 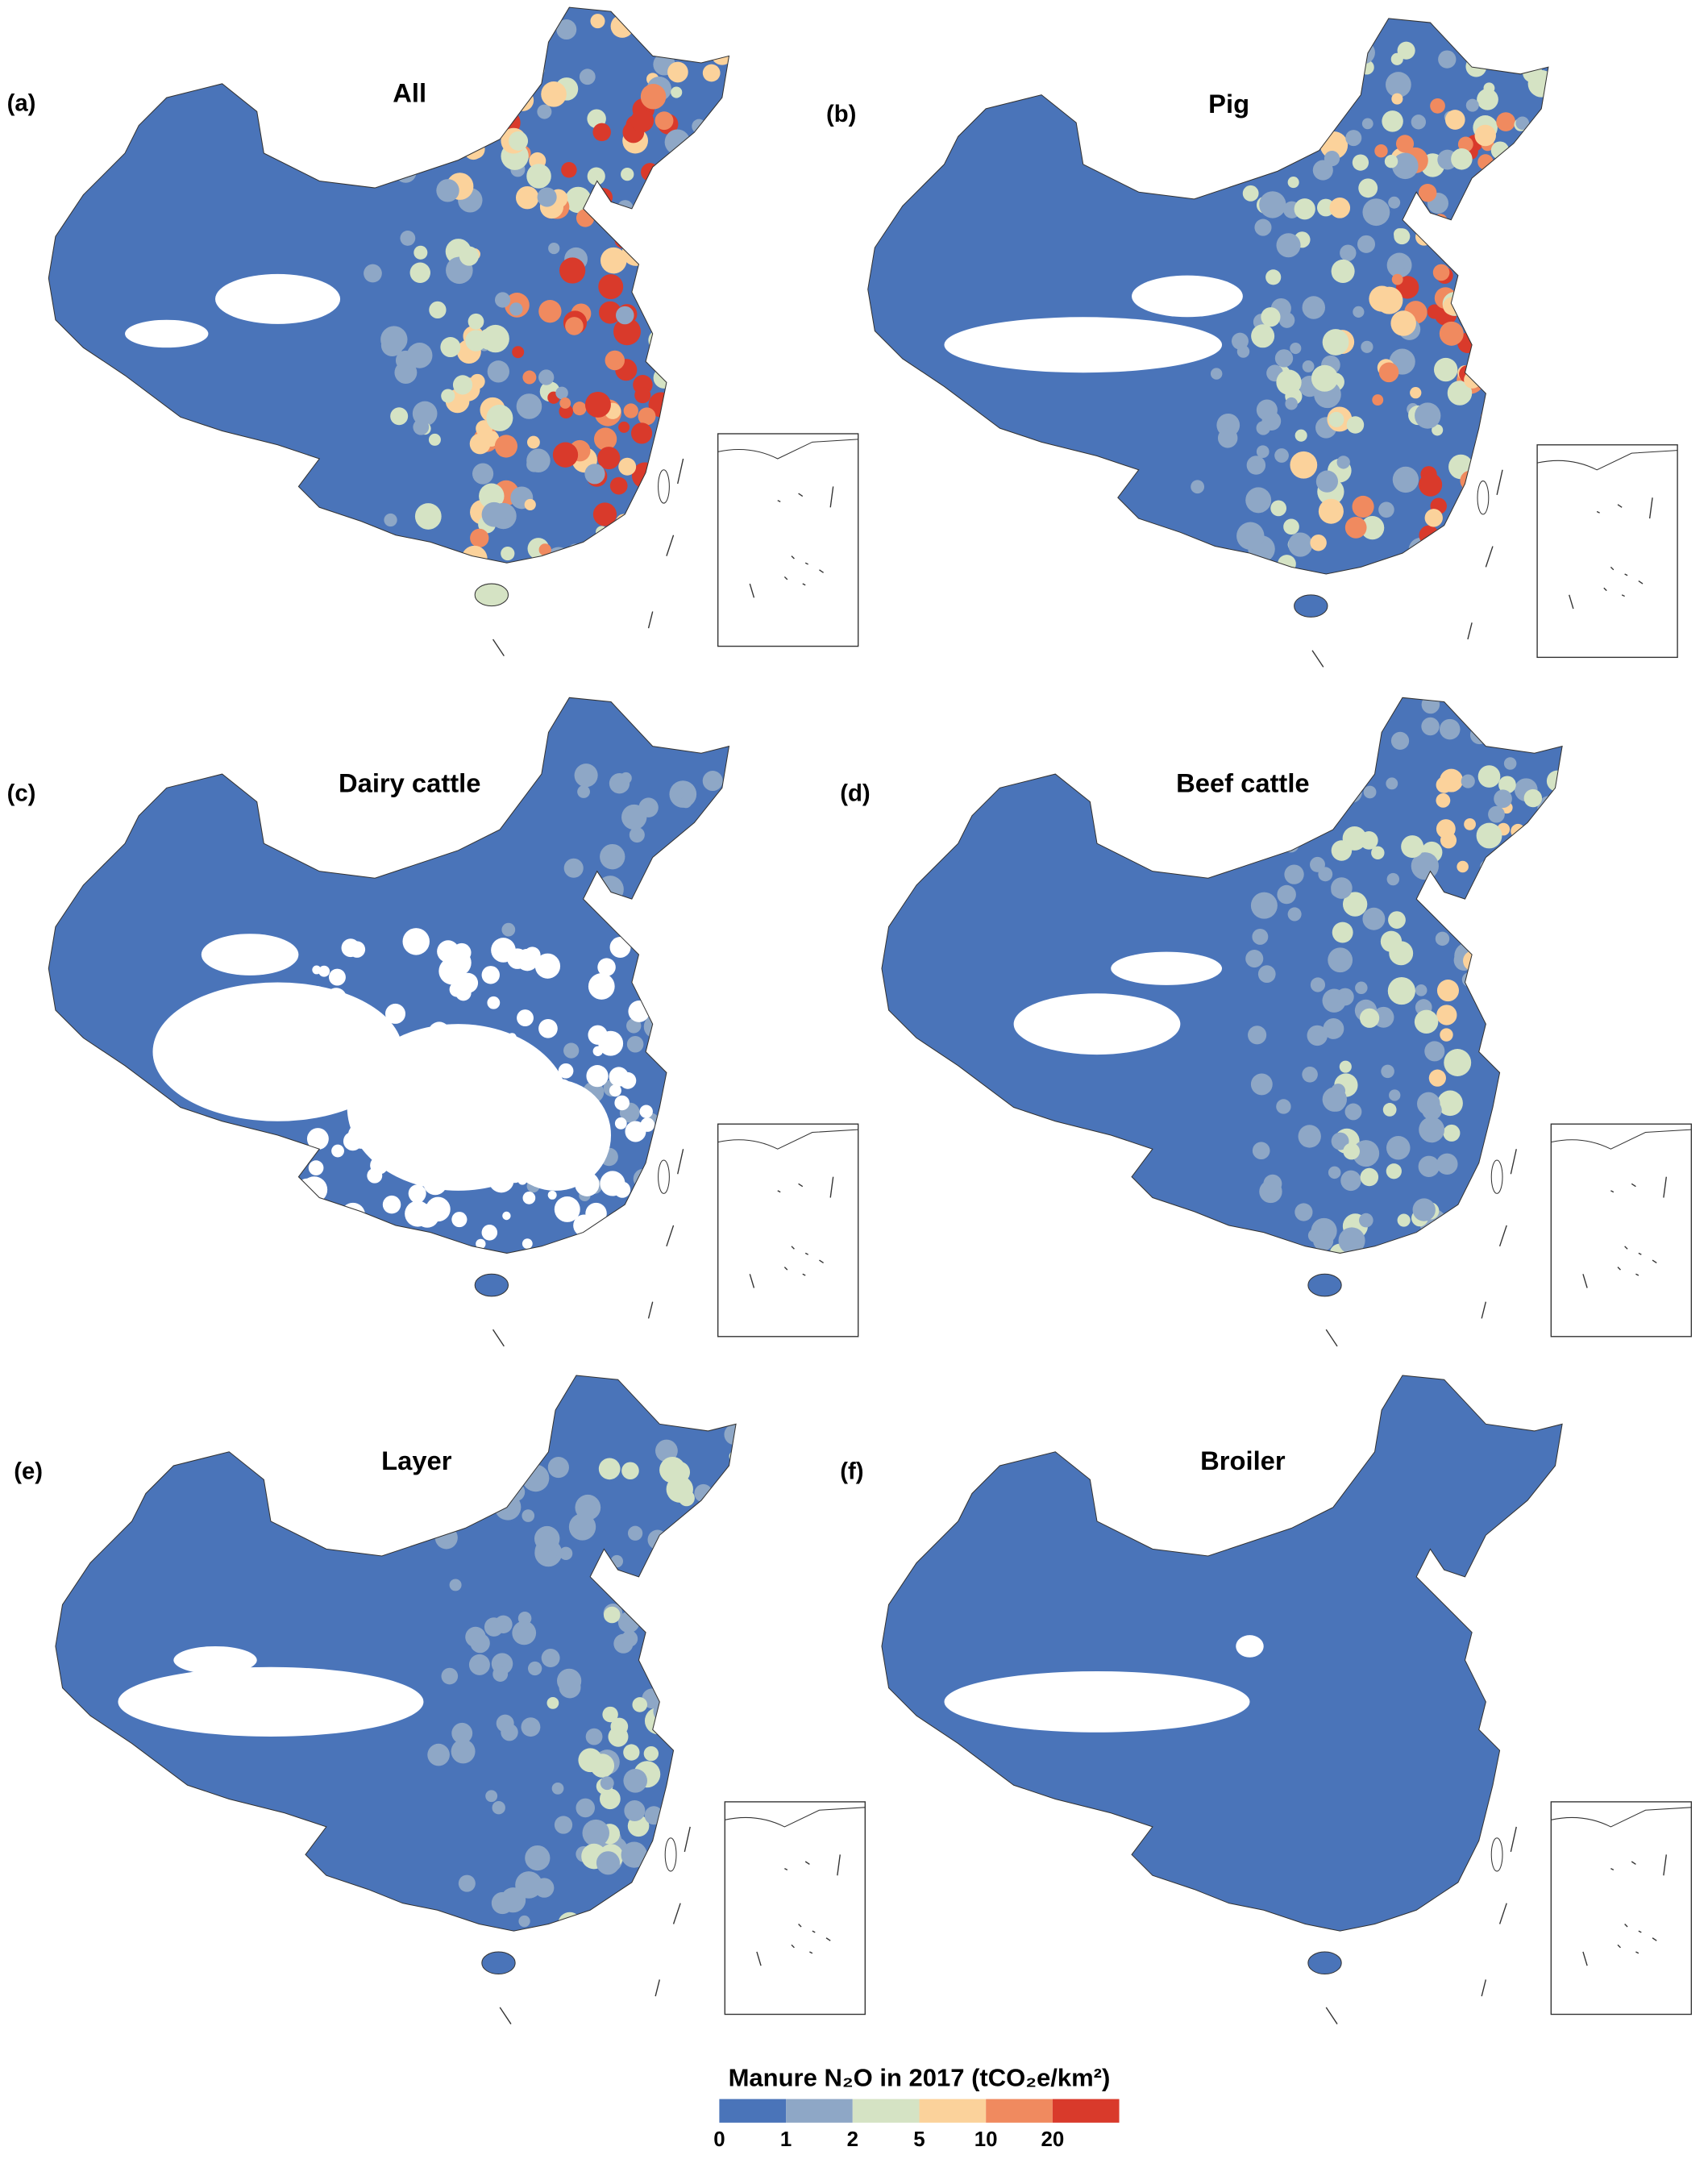 What do you see at coordinates (409, 782) in the screenshot?
I see `panel-title: Dairy cattle` at bounding box center [409, 782].